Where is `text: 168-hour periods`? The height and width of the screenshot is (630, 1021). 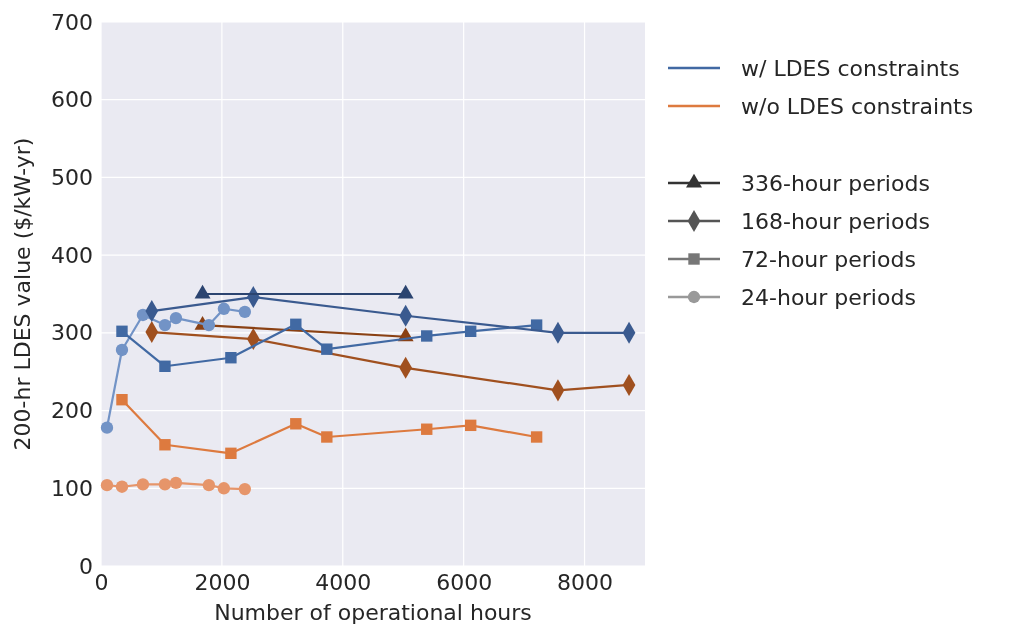 text: 168-hour periods is located at coordinates (835, 221).